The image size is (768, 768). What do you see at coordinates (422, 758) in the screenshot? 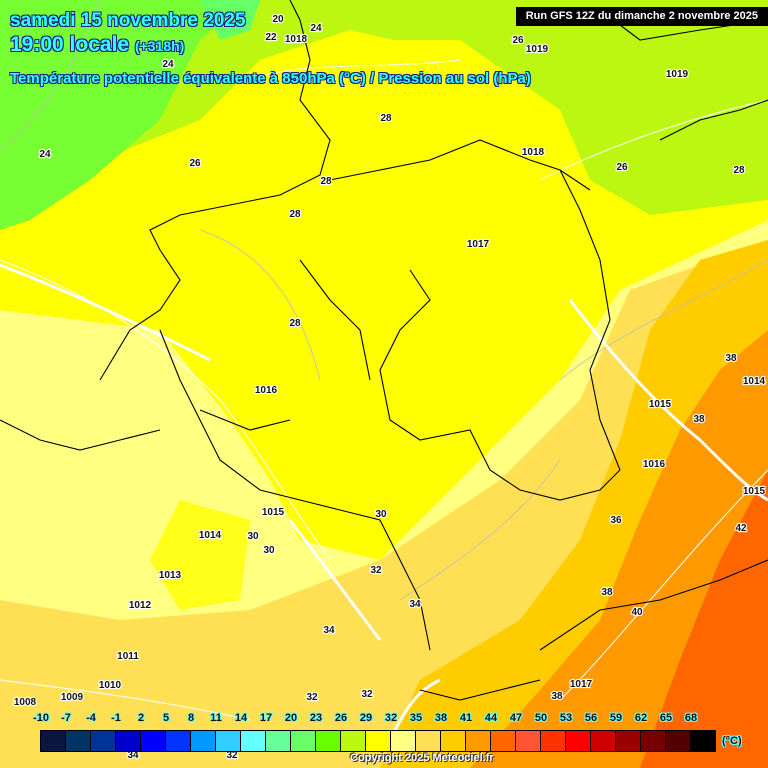
I see `copyright: Copyright 2025 Meteociel.fr` at bounding box center [422, 758].